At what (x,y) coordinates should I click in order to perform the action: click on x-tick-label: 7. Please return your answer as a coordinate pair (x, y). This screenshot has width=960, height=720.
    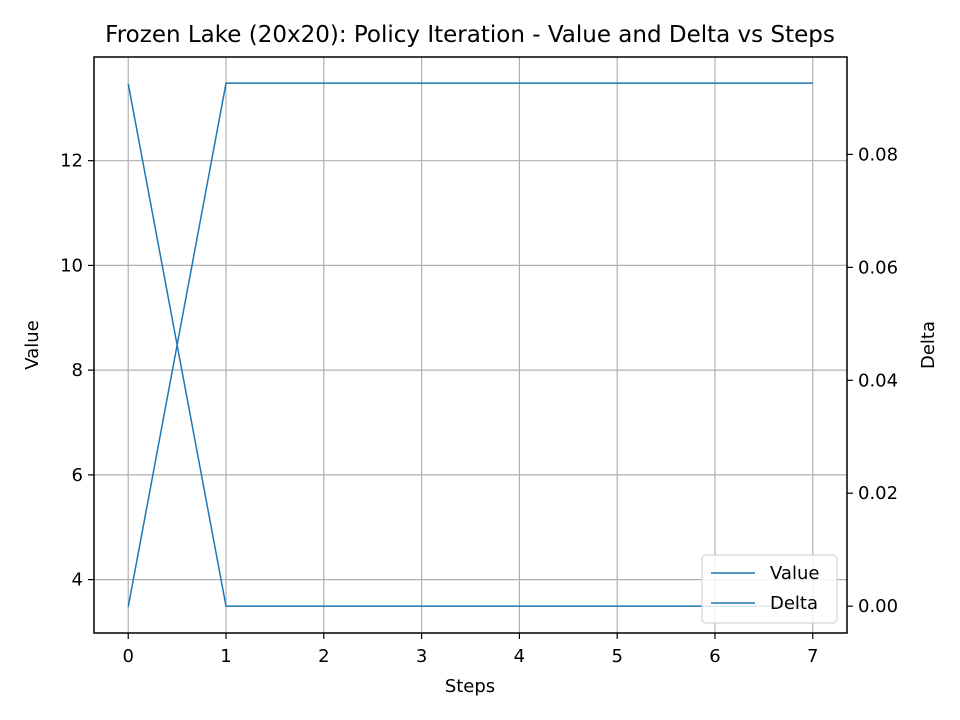
    Looking at the image, I should click on (812, 656).